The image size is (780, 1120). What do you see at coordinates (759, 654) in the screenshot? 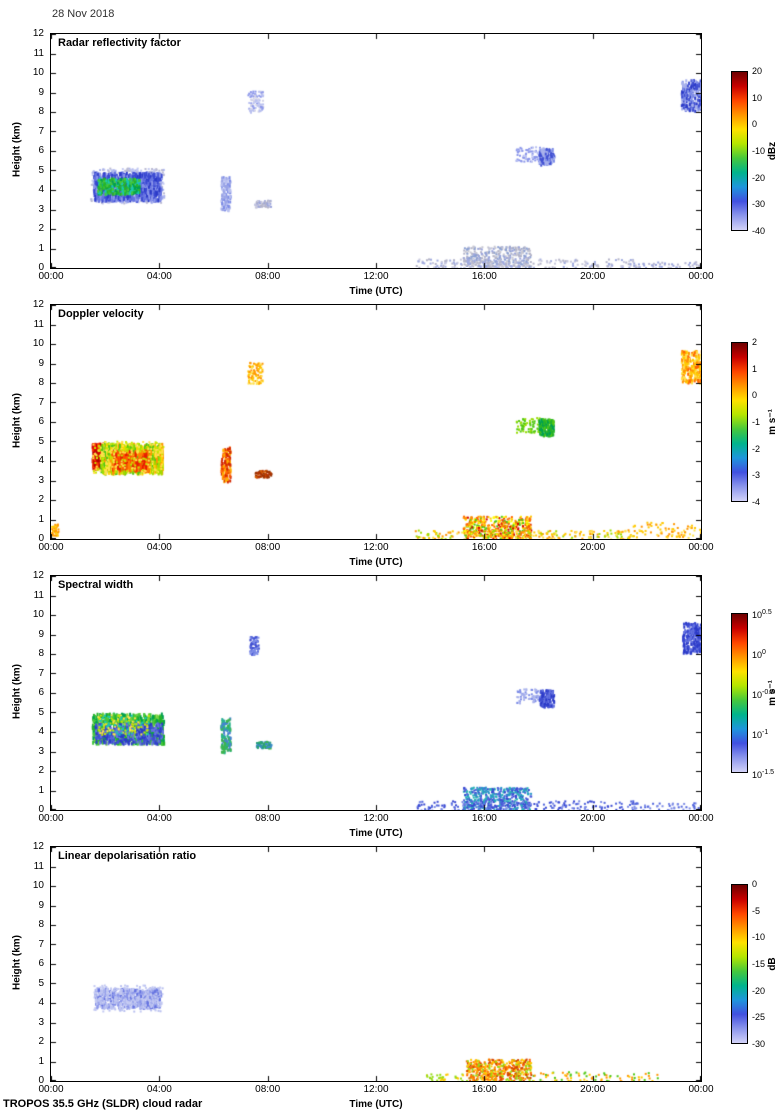
I see `colorbar-tick-label: 100` at bounding box center [759, 654].